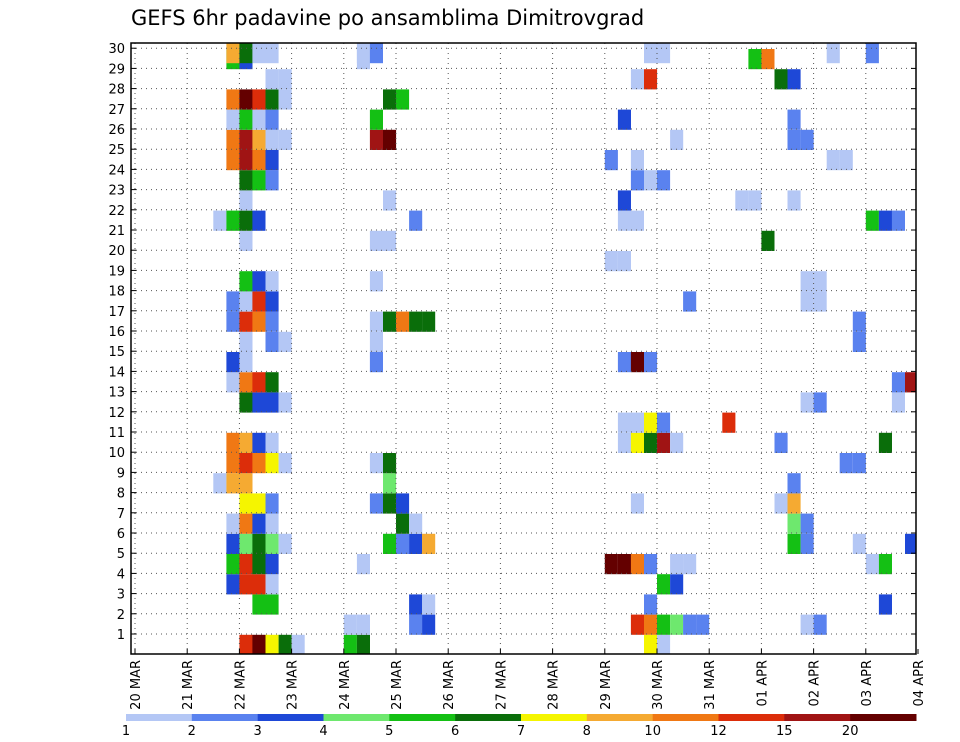 Image resolution: width=960 pixels, height=742 pixels. What do you see at coordinates (116, 191) in the screenshot?
I see `y-tick-label: 23` at bounding box center [116, 191].